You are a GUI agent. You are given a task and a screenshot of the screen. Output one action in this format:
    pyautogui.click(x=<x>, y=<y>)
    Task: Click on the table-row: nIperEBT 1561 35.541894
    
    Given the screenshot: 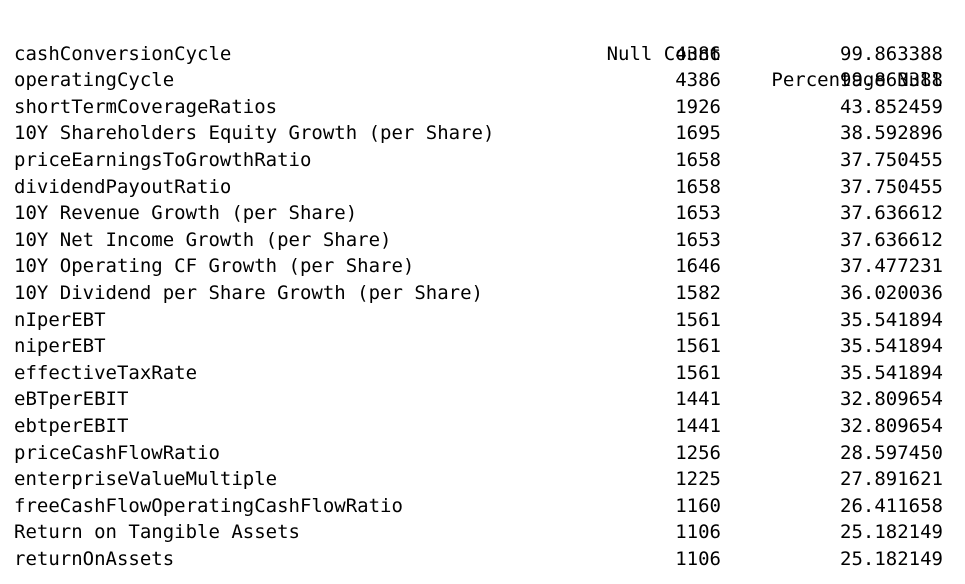 What is the action you would take?
    pyautogui.click(x=482, y=320)
    